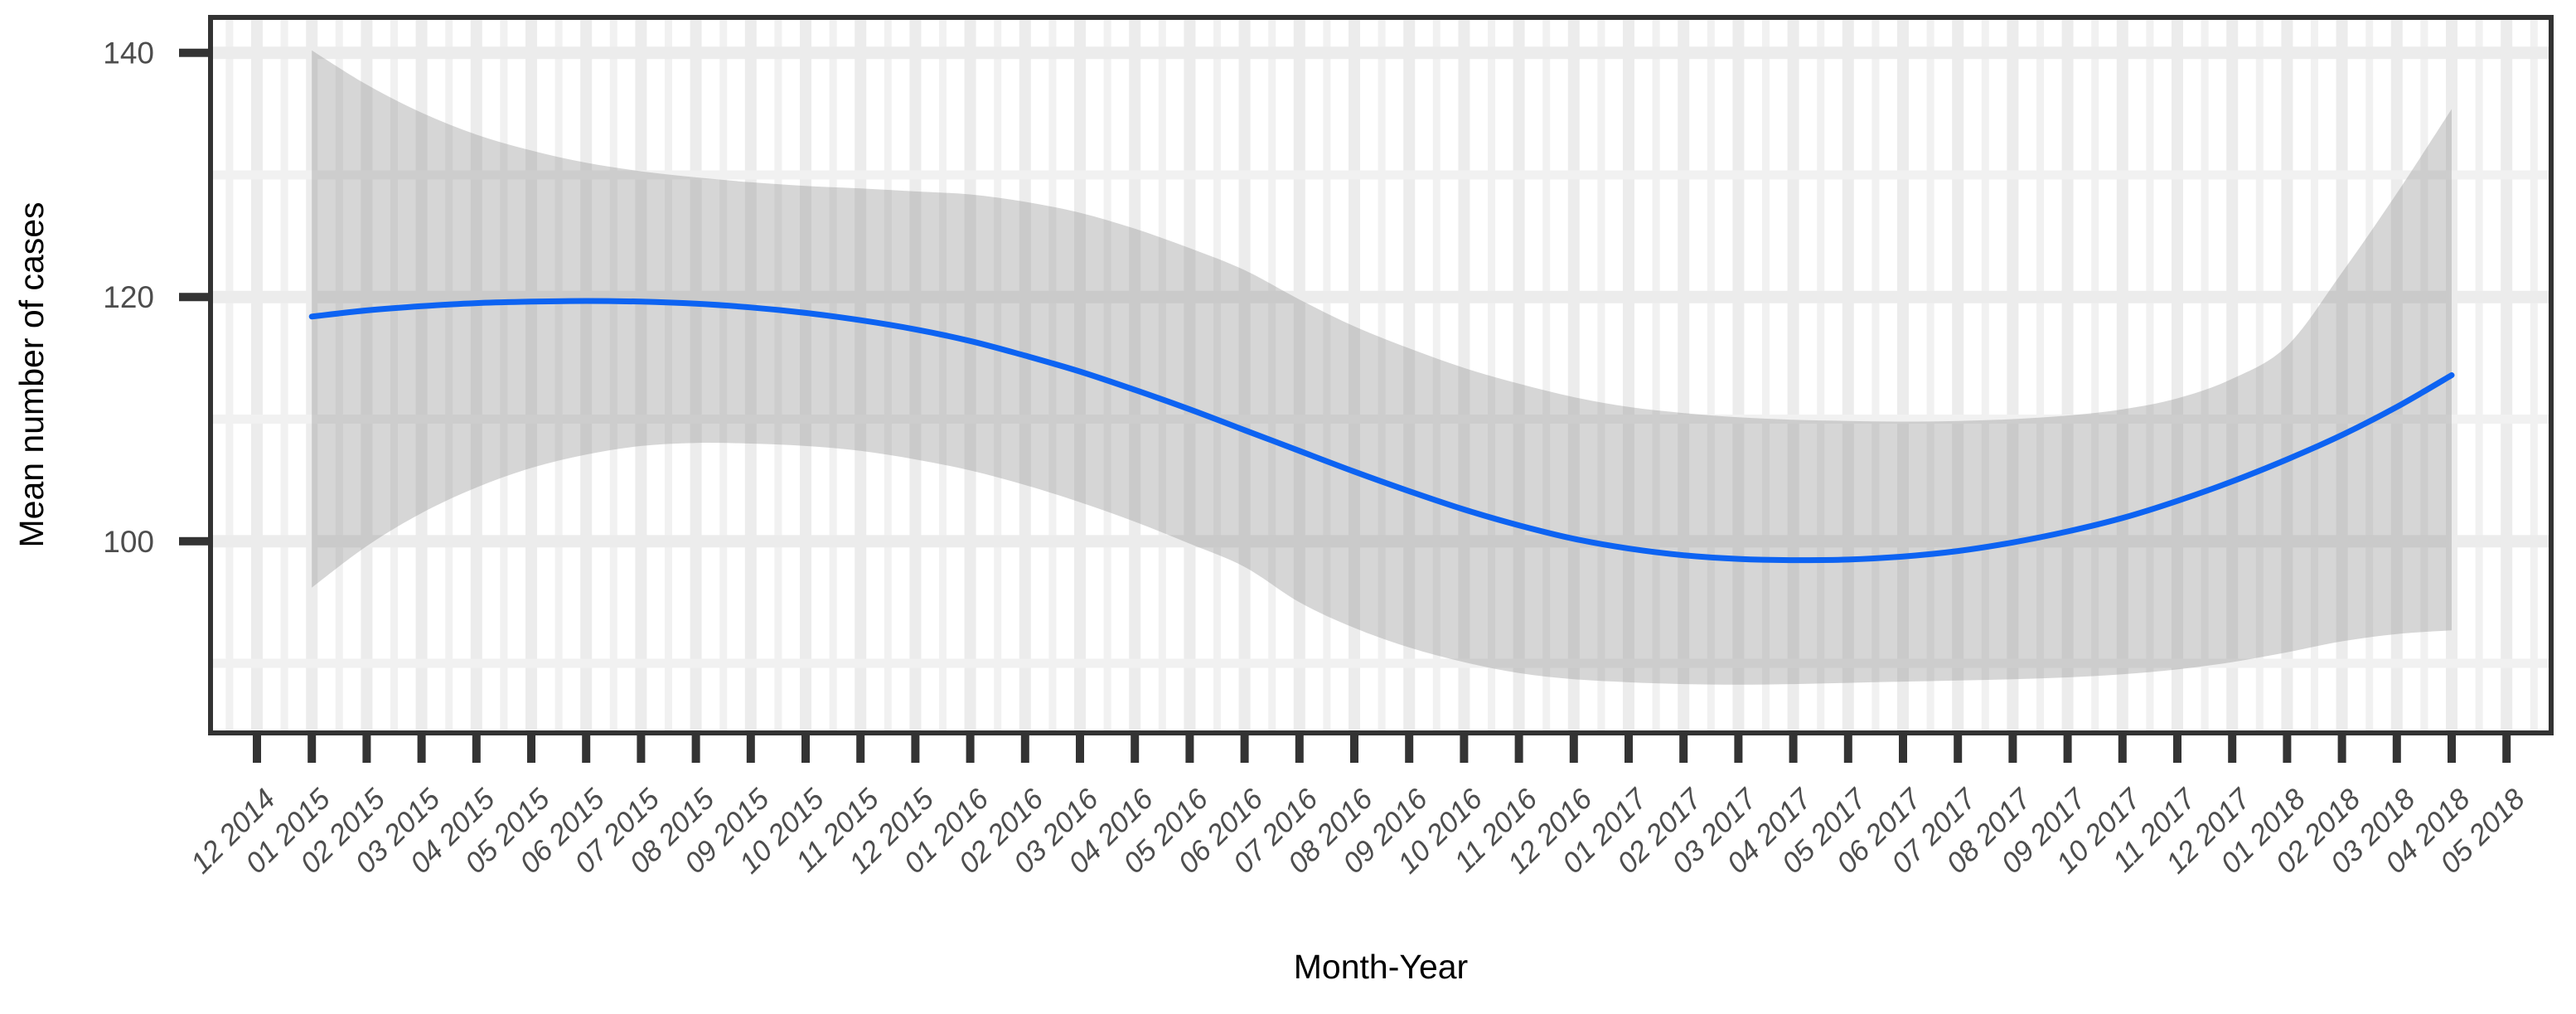  Describe the element at coordinates (31, 374) in the screenshot. I see `y-axis-title: Mean number of cases` at that location.